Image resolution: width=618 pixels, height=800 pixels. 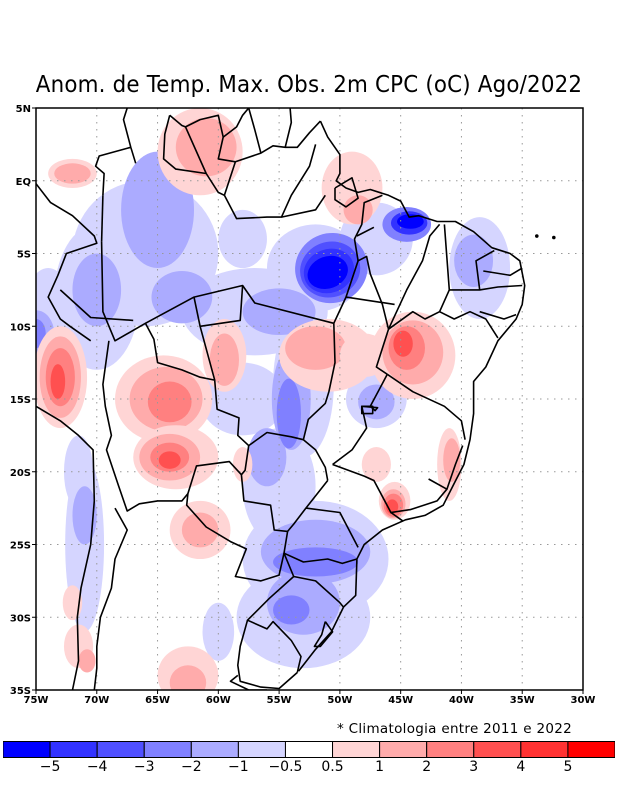 I want to click on colorbar-label: −1, so click(x=238, y=767).